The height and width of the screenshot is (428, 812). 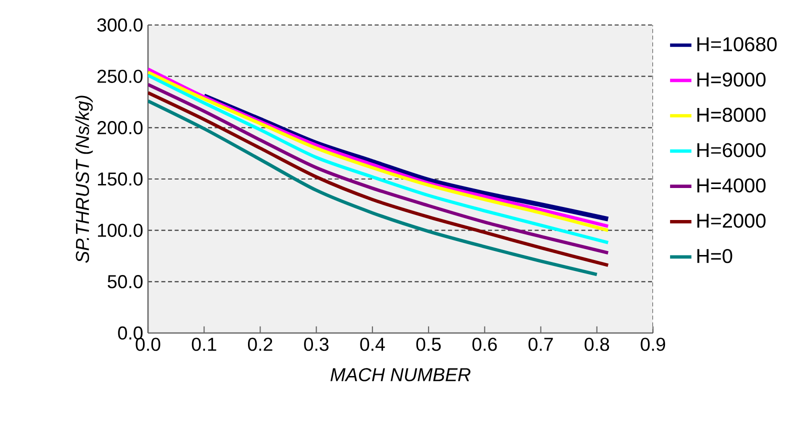 I want to click on y-tick-label: 0.0, so click(x=130, y=333).